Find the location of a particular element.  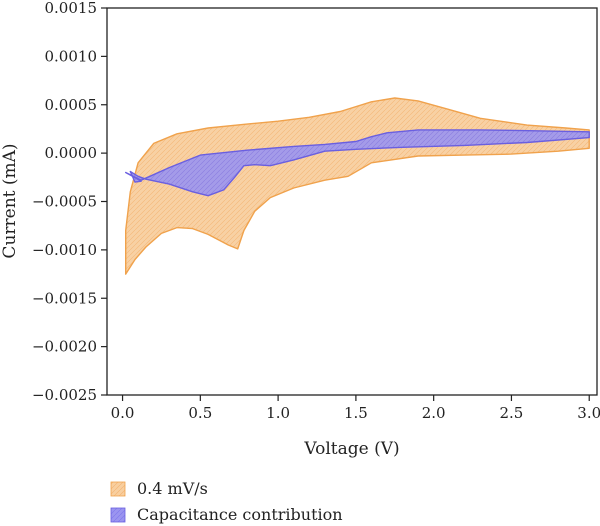

x-axis-title: Voltage (V) is located at coordinates (351, 449).